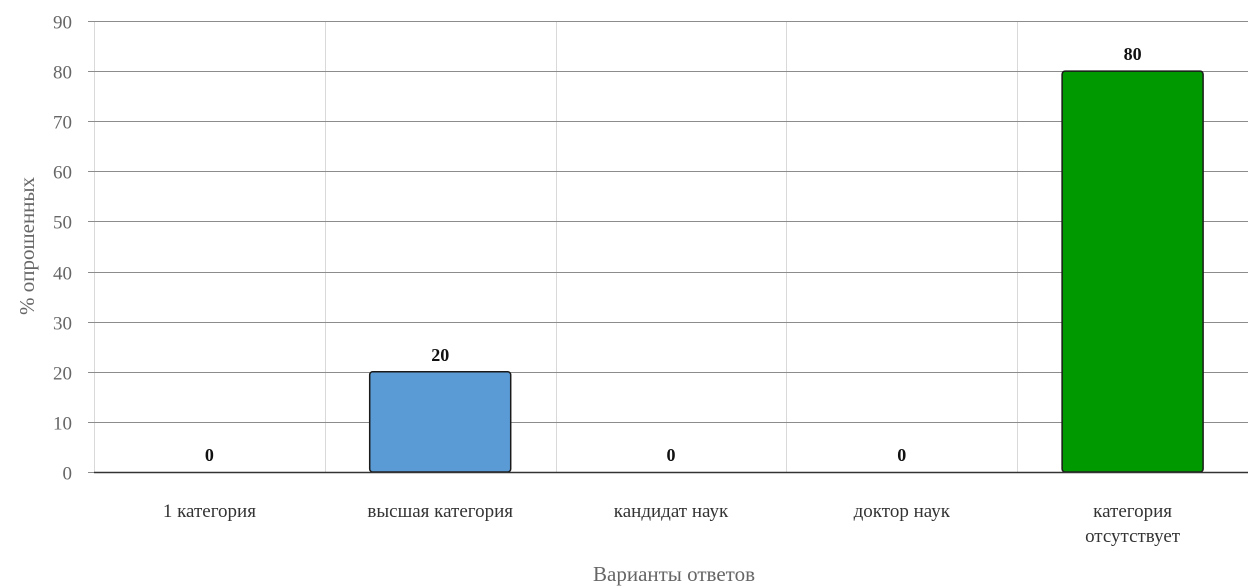 The width and height of the screenshot is (1248, 587). Describe the element at coordinates (671, 511) in the screenshot. I see `x-category-label: кандидат наук` at that location.